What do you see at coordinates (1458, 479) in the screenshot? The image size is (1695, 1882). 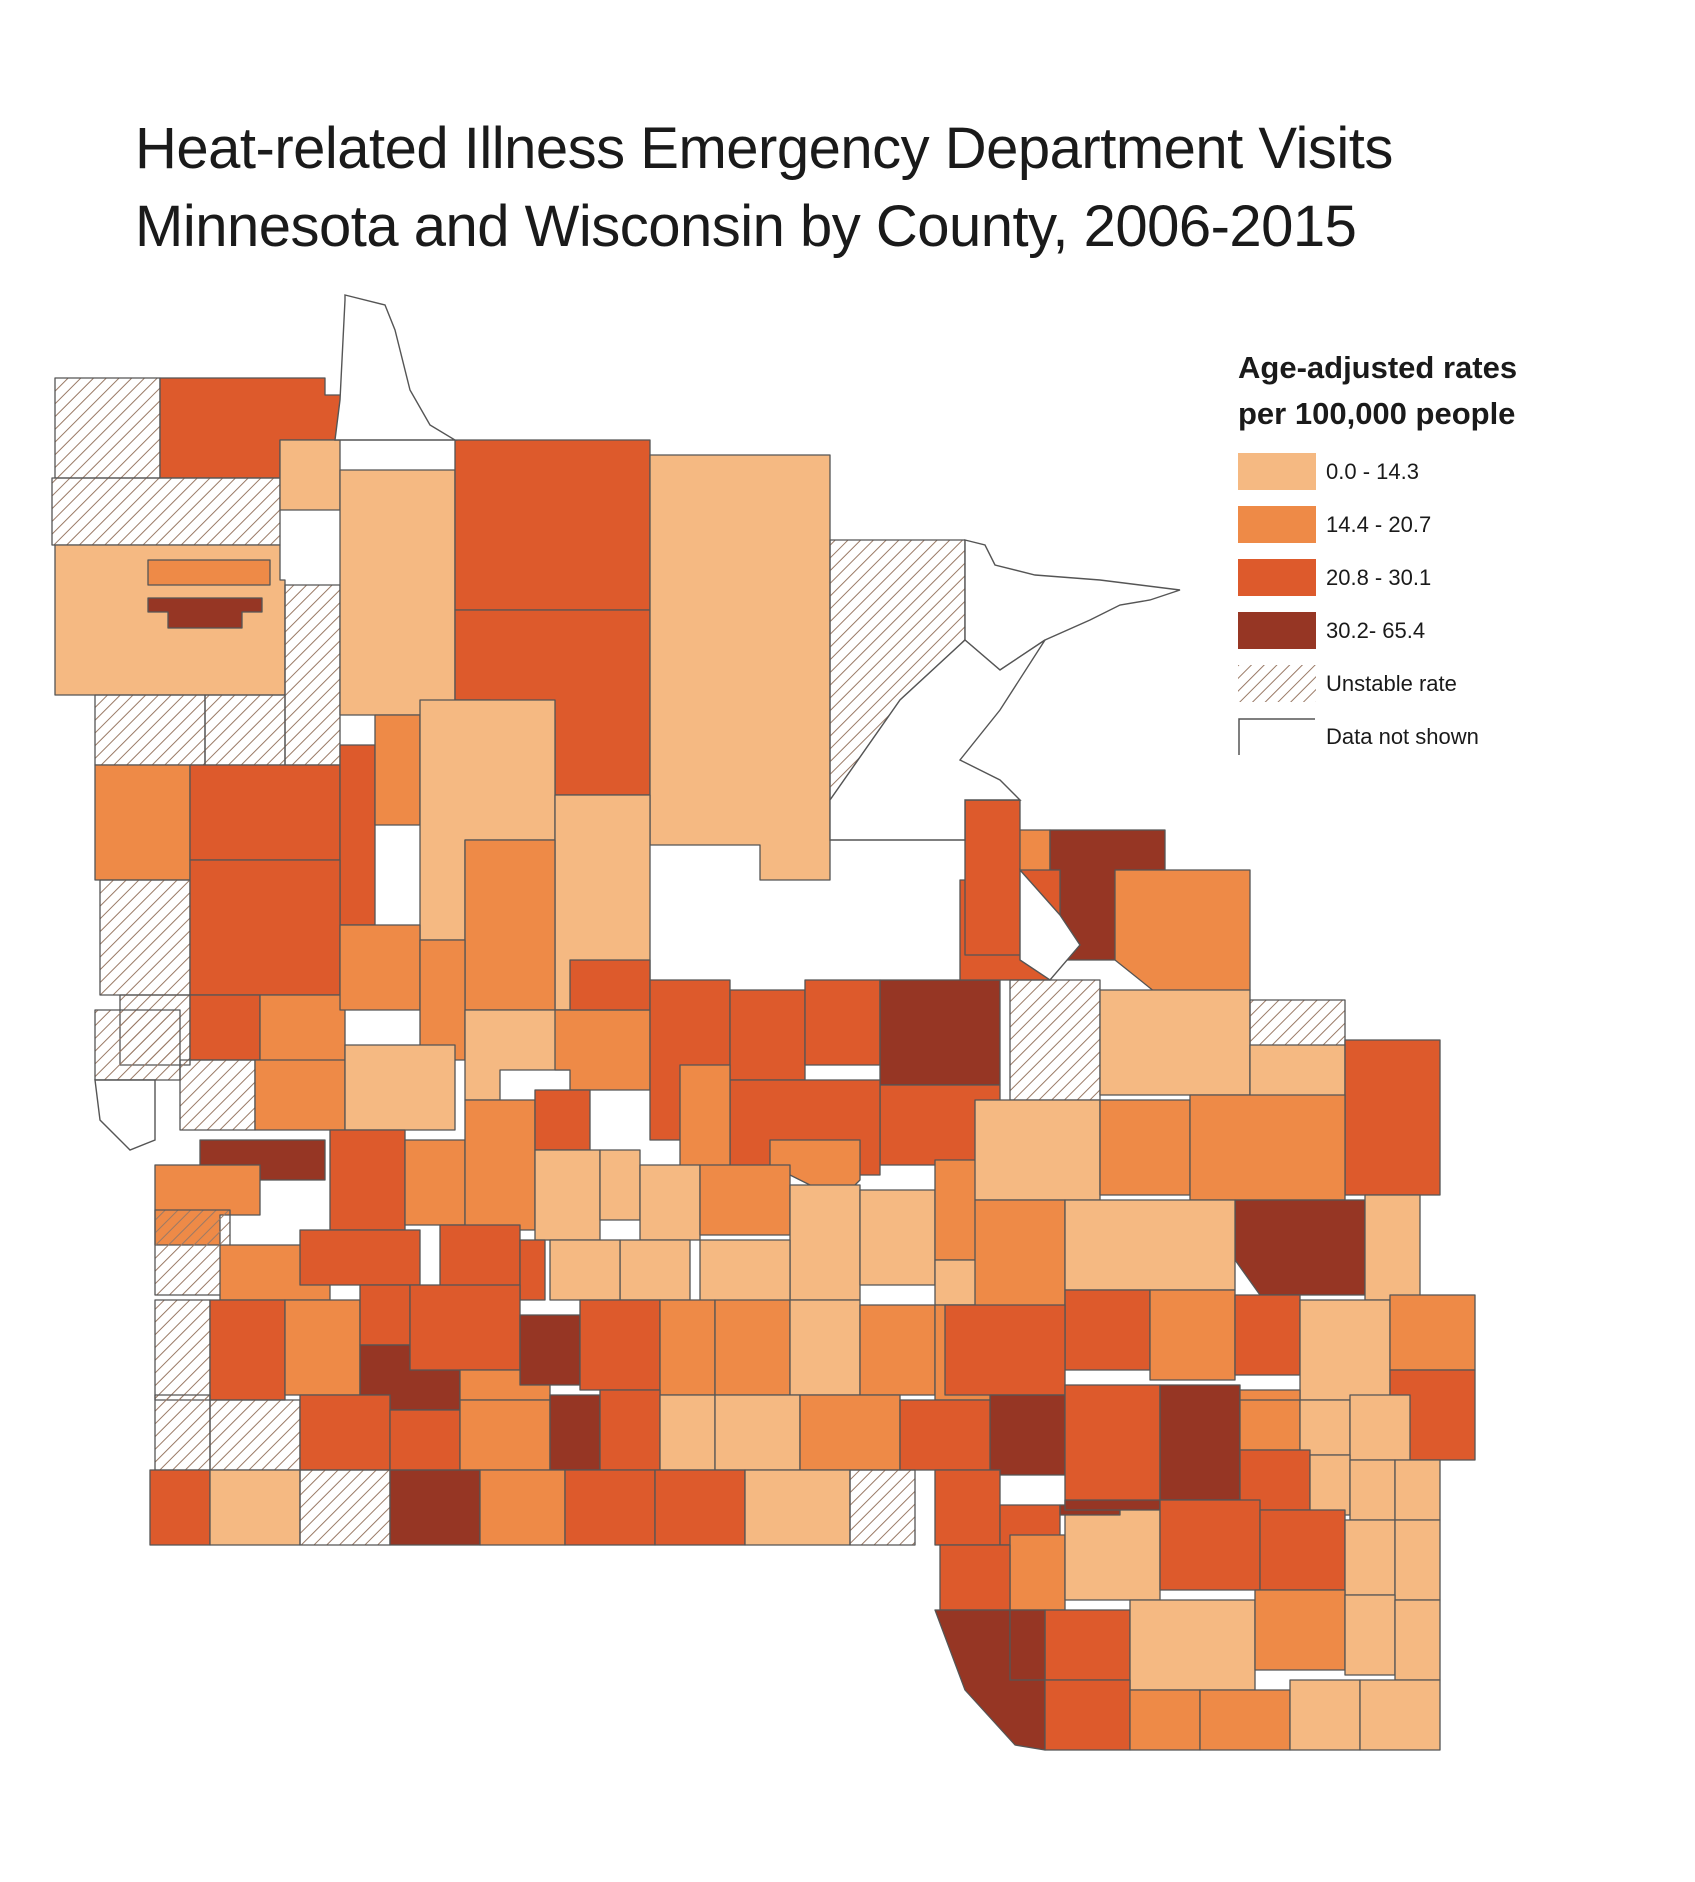 I see `legend-item-c1: 0.0 - 14.3` at bounding box center [1458, 479].